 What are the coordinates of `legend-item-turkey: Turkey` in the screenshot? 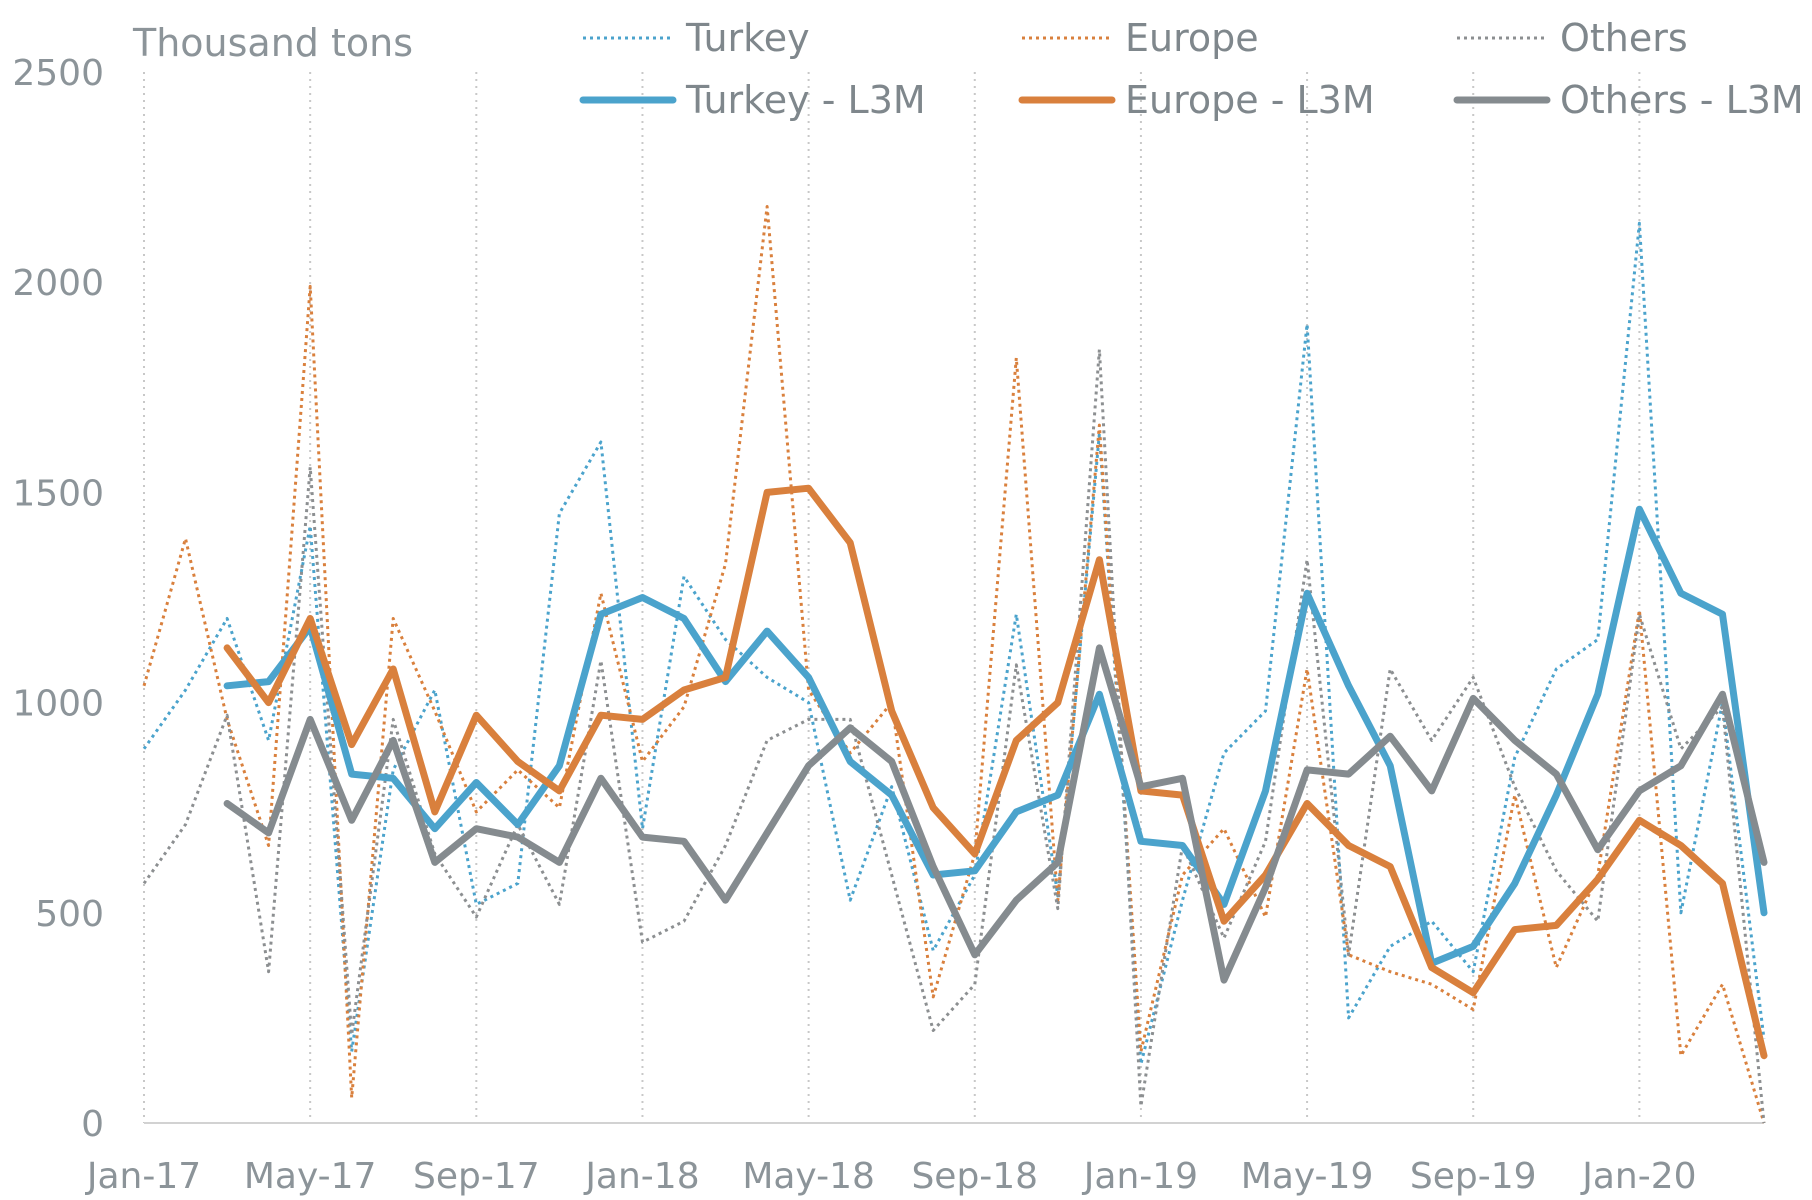 It's located at (696, 38).